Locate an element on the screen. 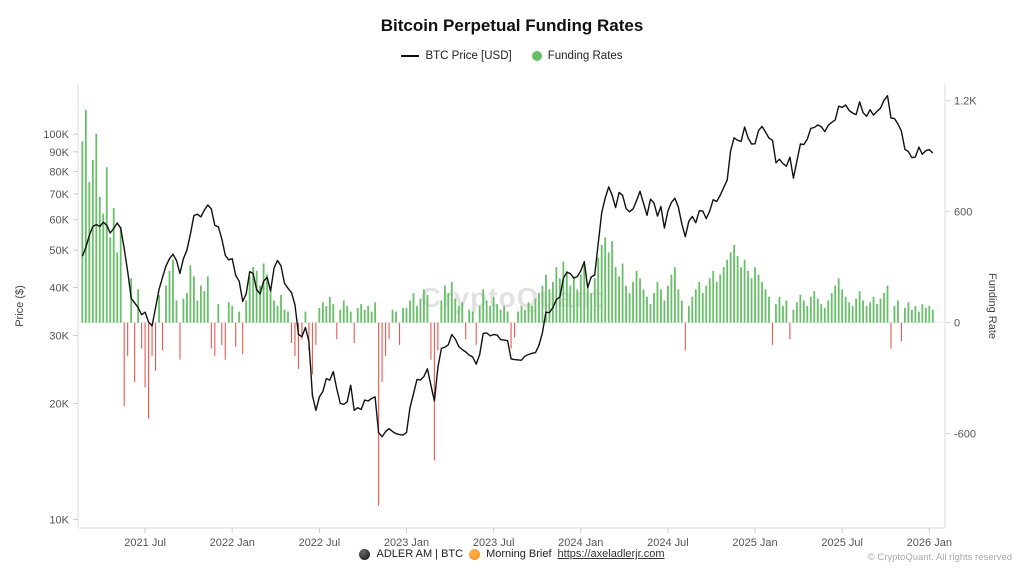  svg-text: 0 is located at coordinates (957, 324).